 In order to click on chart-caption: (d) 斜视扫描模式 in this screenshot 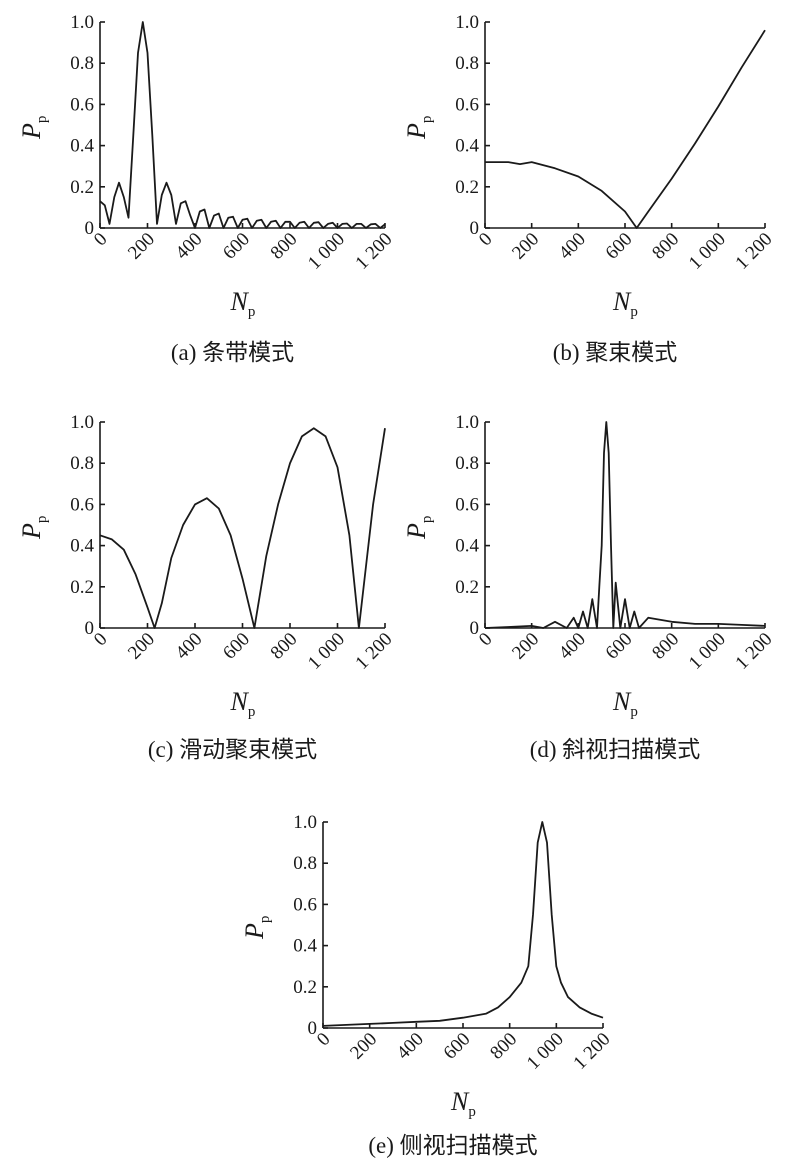, I will do `click(615, 749)`.